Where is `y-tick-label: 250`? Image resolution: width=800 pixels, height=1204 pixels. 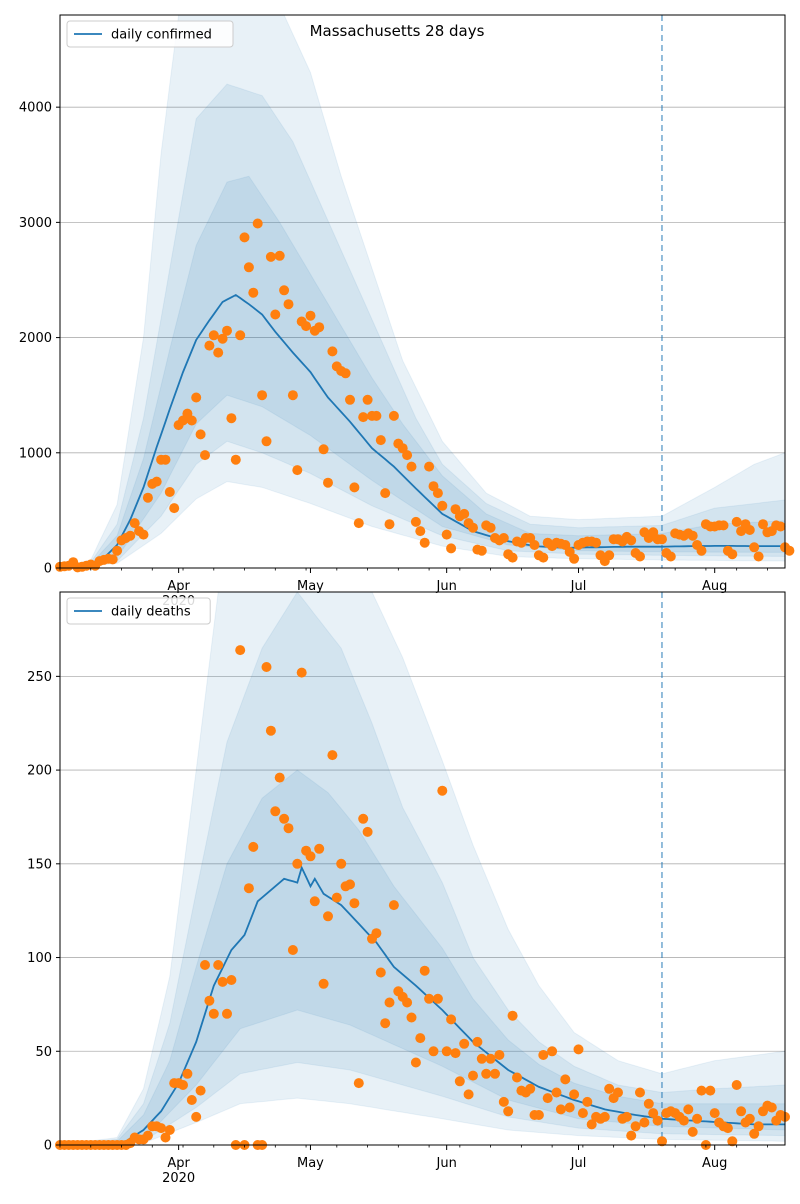 y-tick-label: 250 is located at coordinates (39, 677).